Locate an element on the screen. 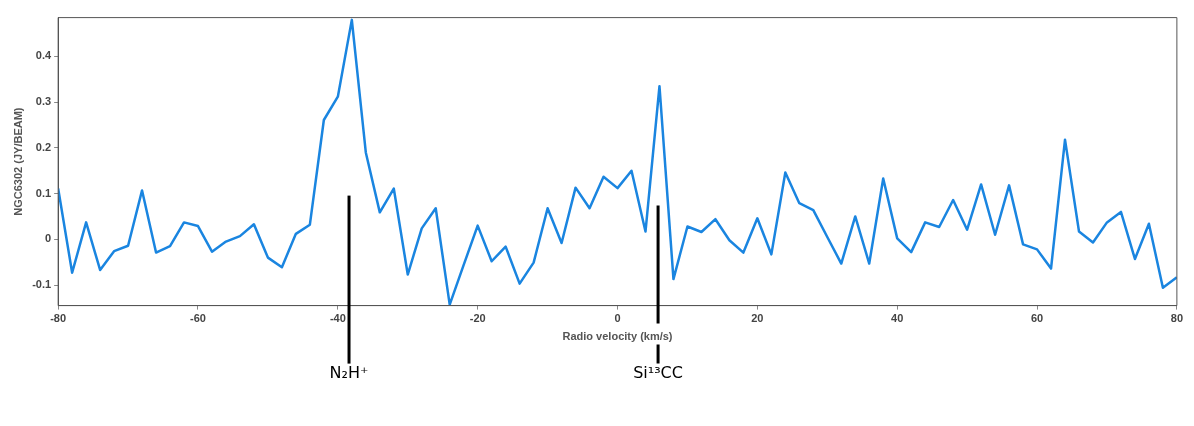 The height and width of the screenshot is (426, 1194). x-tick-label: 20 is located at coordinates (757, 318).